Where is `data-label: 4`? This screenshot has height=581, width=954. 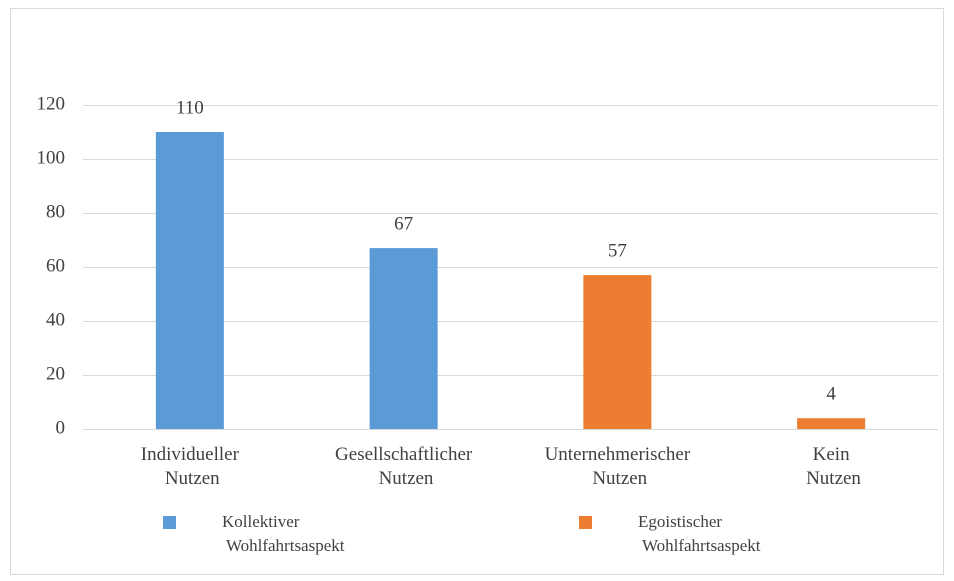 data-label: 4 is located at coordinates (831, 394).